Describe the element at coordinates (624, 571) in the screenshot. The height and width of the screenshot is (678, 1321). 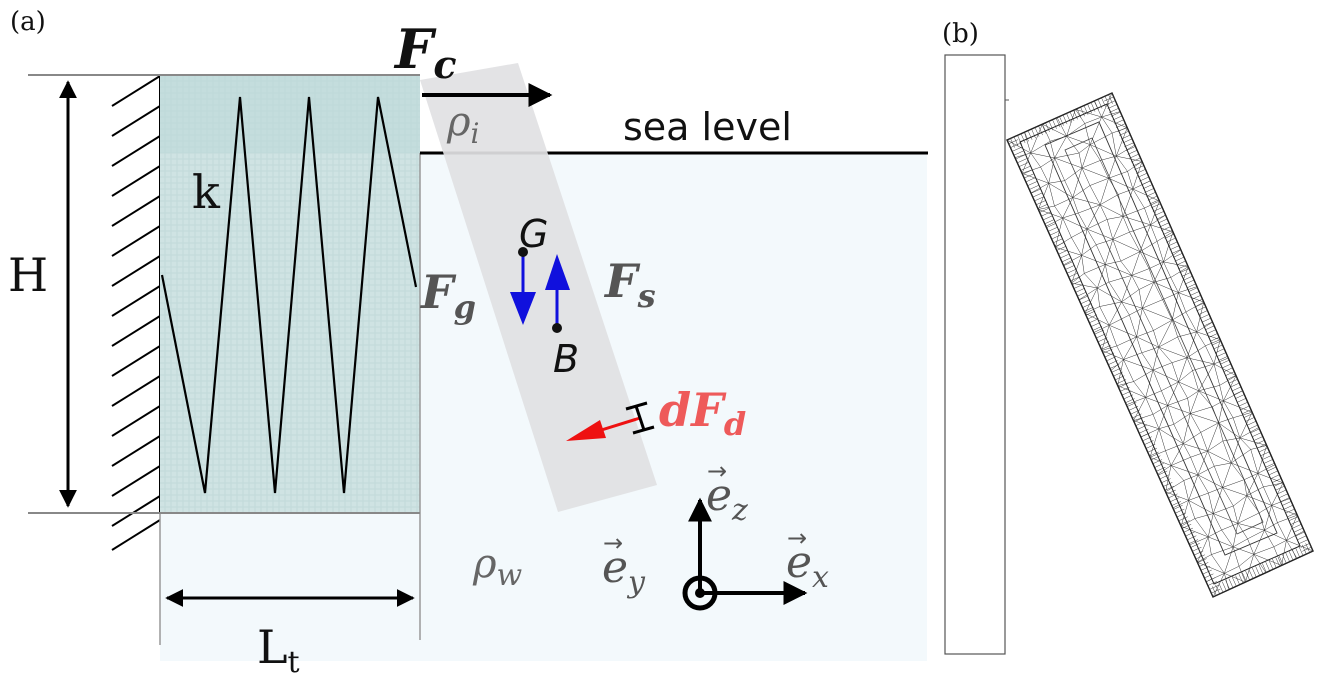
I see `axis-y-label: ey` at that location.